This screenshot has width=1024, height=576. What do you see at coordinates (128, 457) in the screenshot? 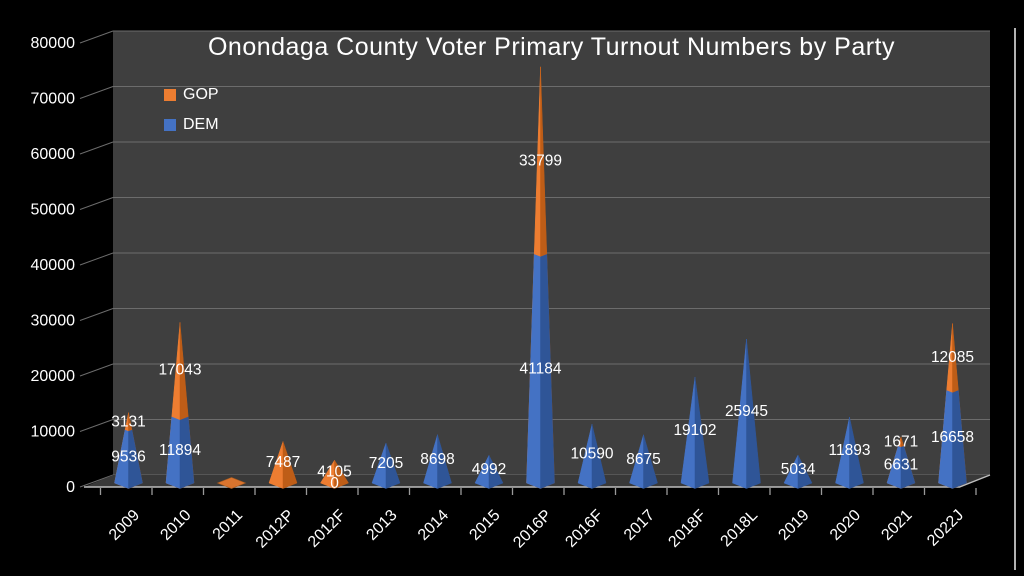
I see `data-label-dem: 9536` at bounding box center [128, 457].